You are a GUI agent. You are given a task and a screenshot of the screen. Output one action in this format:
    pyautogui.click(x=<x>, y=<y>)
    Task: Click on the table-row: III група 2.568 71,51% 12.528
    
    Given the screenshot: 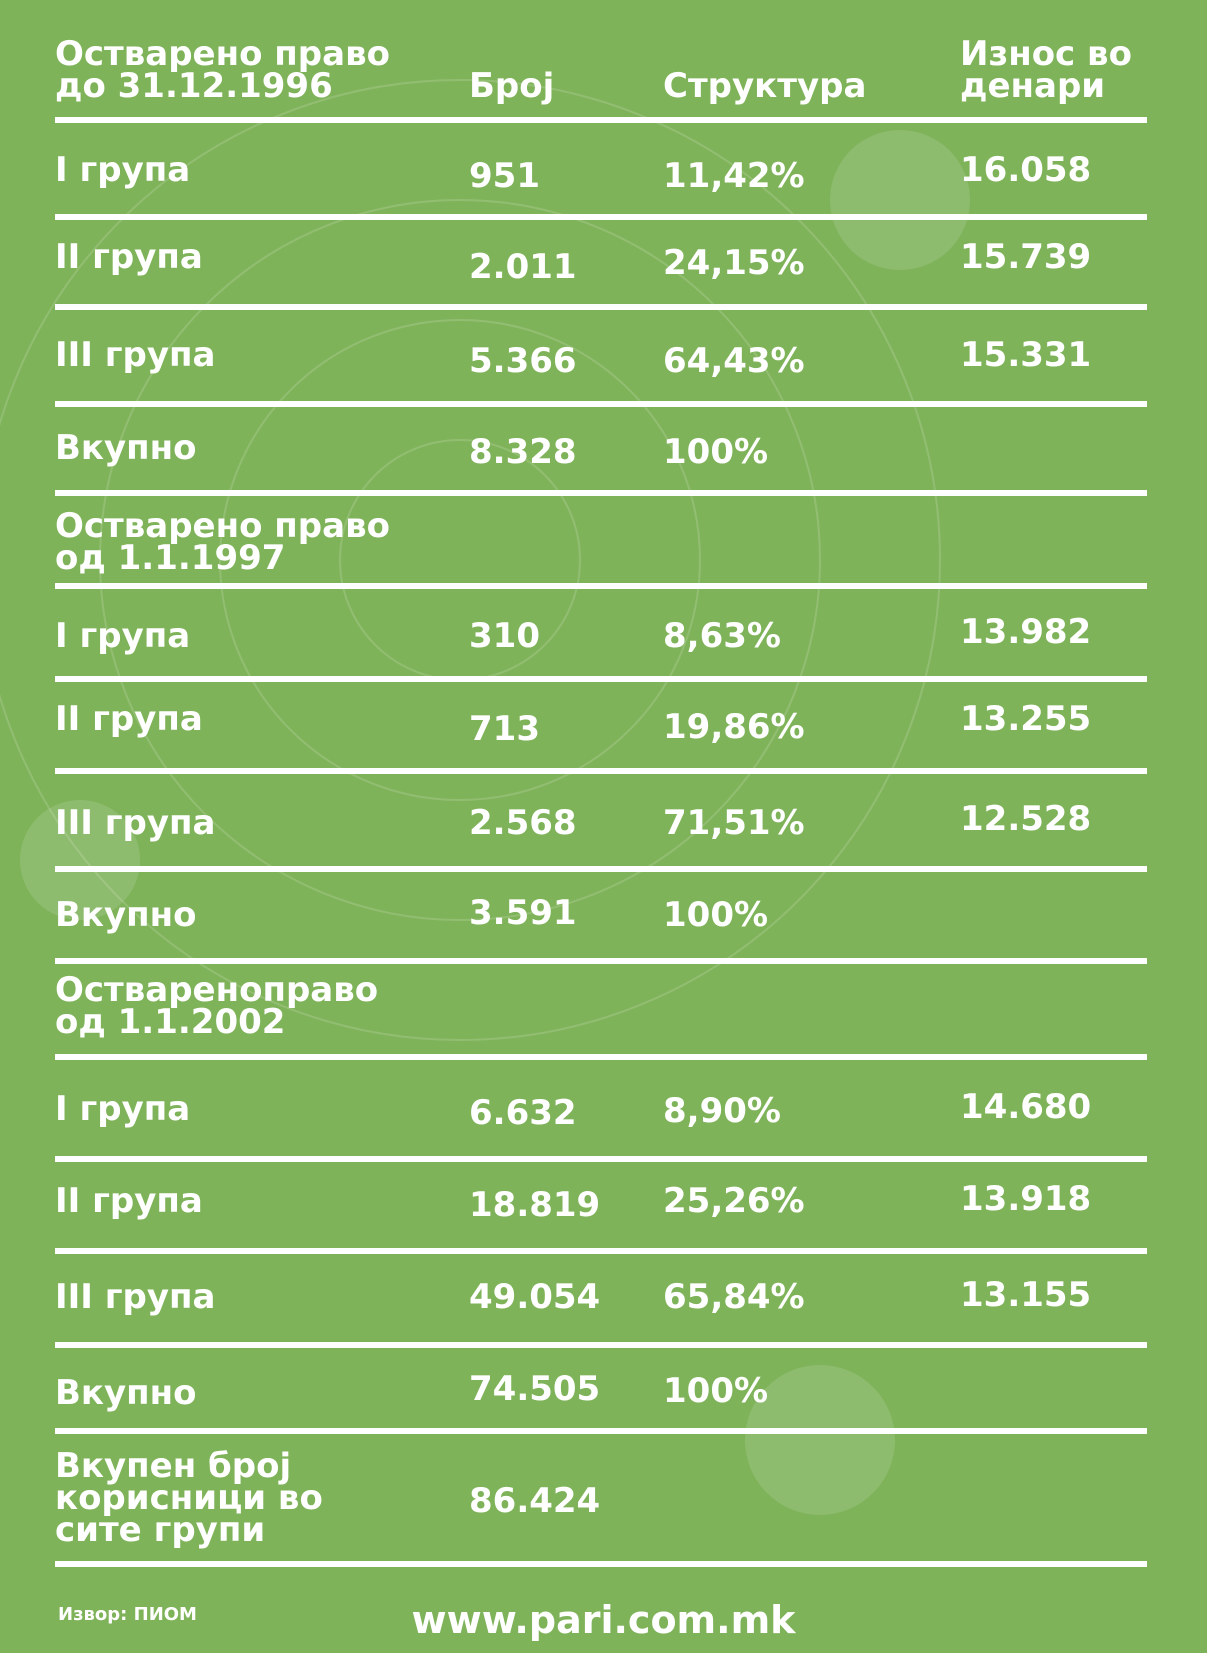 What is the action you would take?
    pyautogui.click(x=601, y=823)
    